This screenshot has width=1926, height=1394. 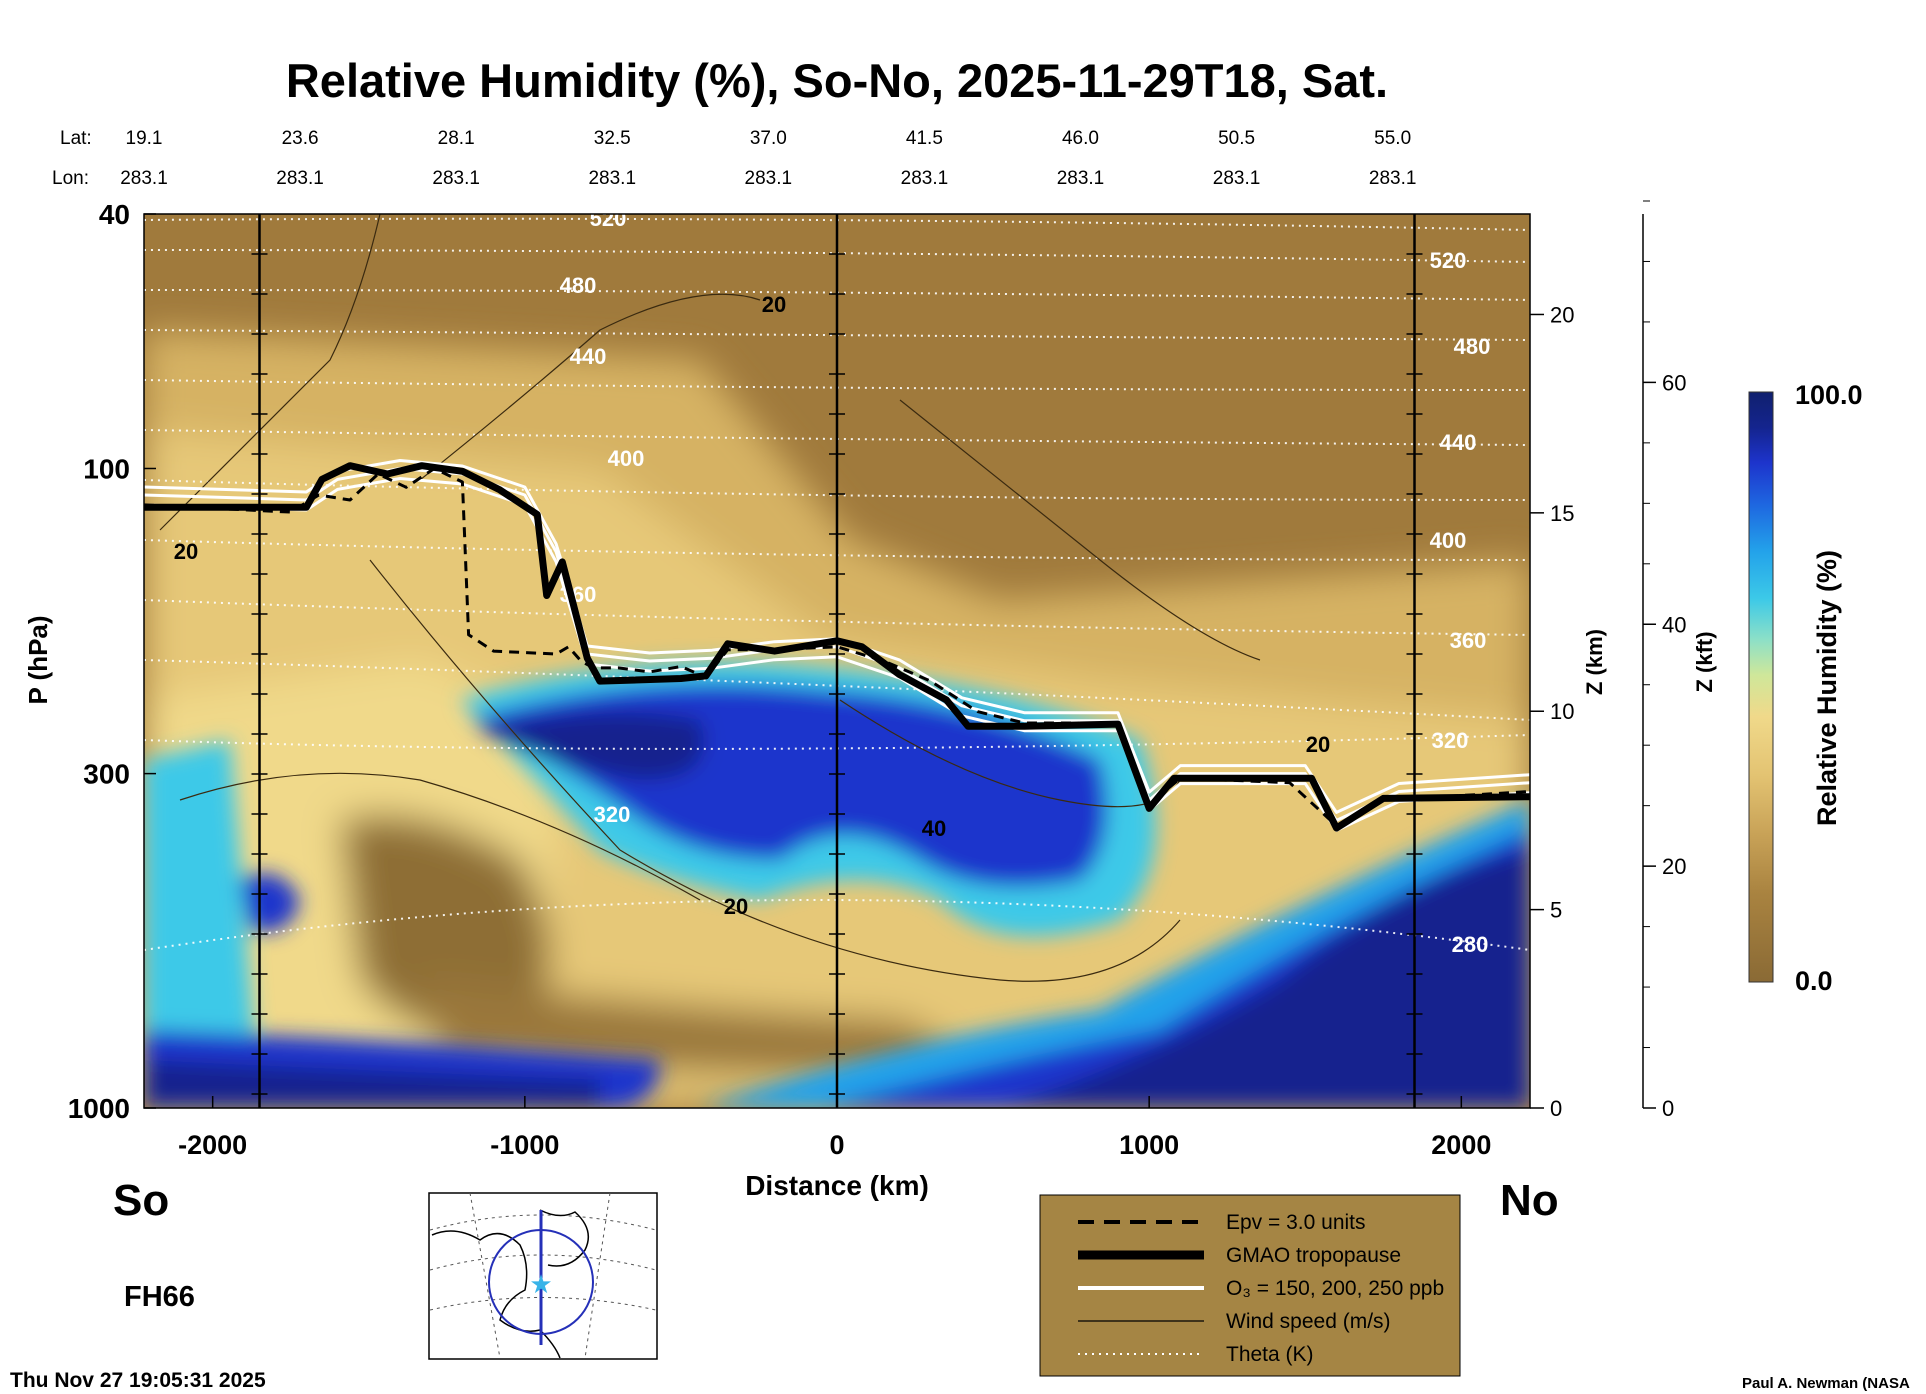 I want to click on lat-value: 41.5, so click(x=924, y=138).